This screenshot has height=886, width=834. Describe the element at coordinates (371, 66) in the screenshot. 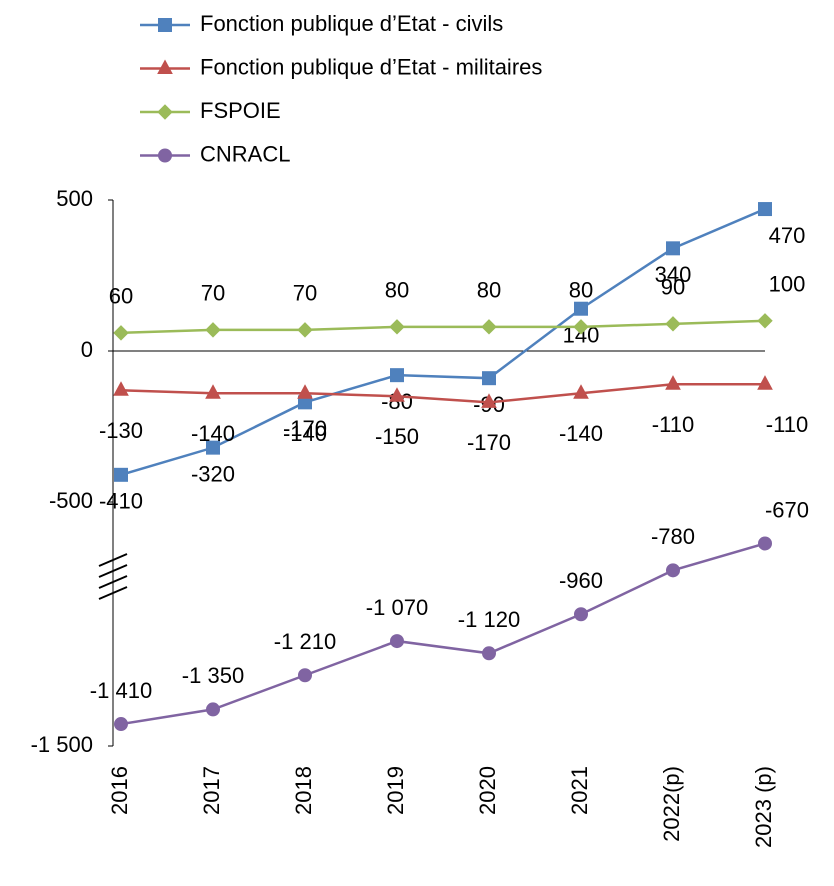

I see `legend-label: Fonction publique d’Etat - militaires` at that location.